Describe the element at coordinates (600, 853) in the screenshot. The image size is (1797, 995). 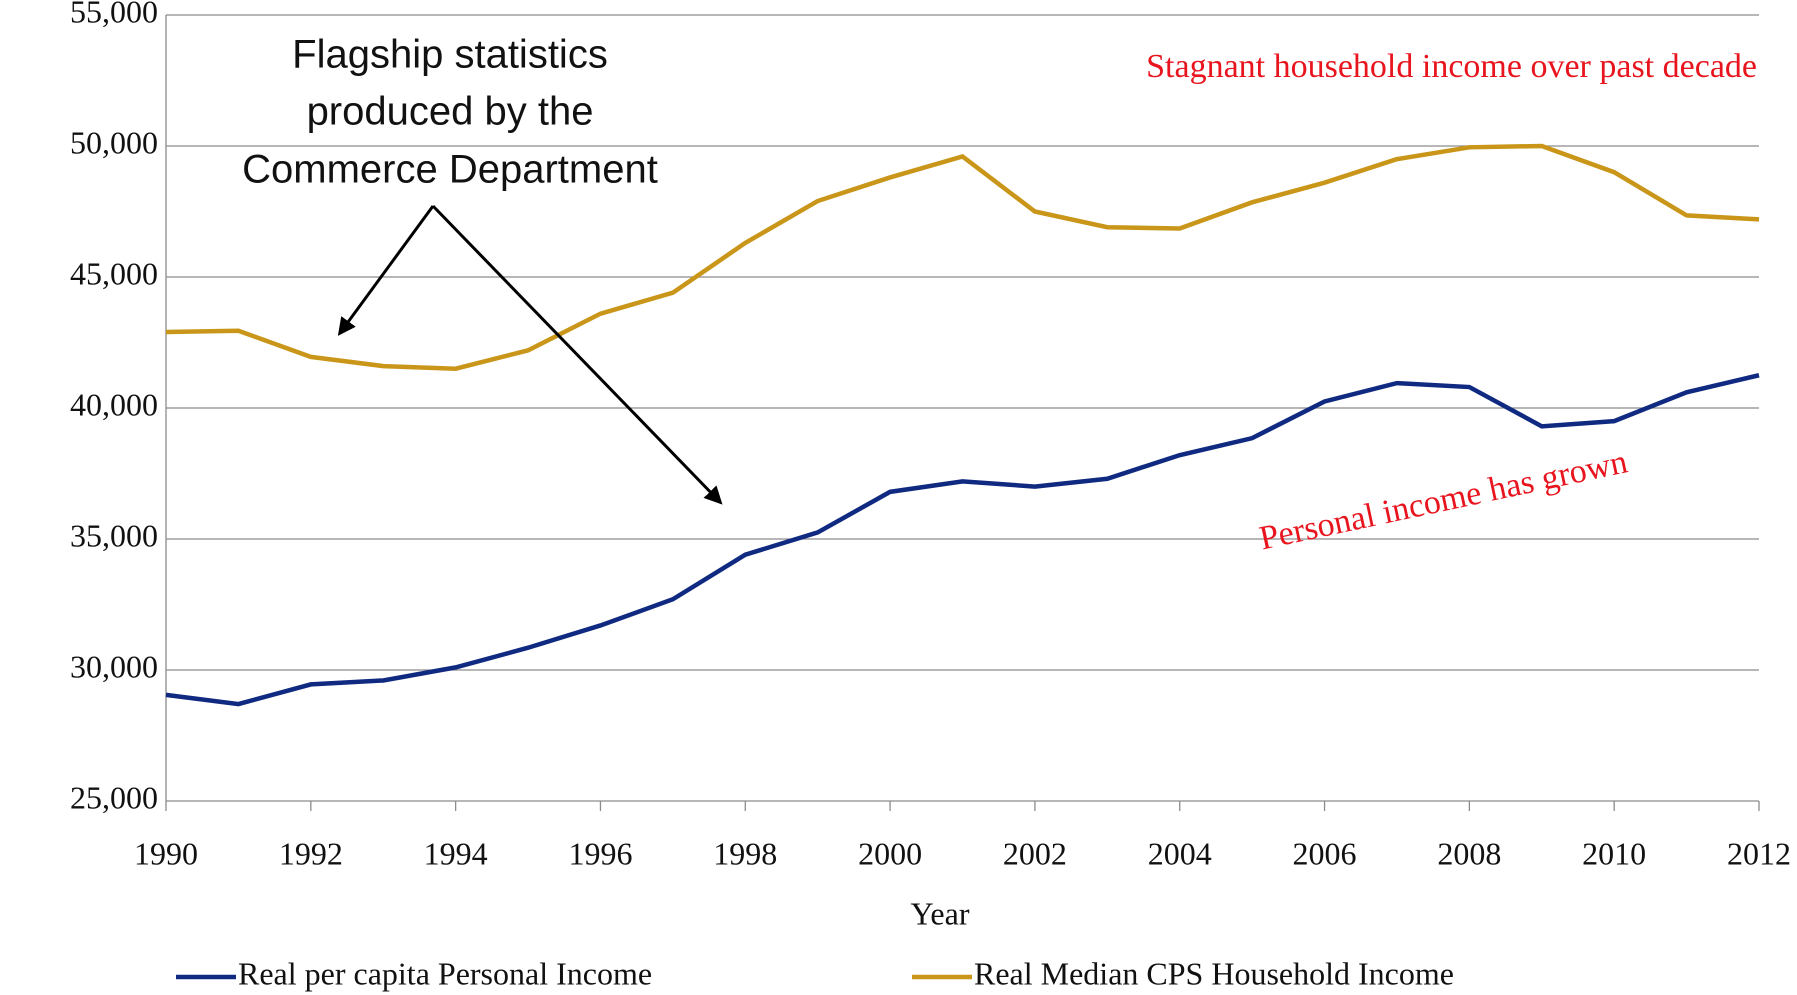
I see `x-tick-label: 1996` at that location.